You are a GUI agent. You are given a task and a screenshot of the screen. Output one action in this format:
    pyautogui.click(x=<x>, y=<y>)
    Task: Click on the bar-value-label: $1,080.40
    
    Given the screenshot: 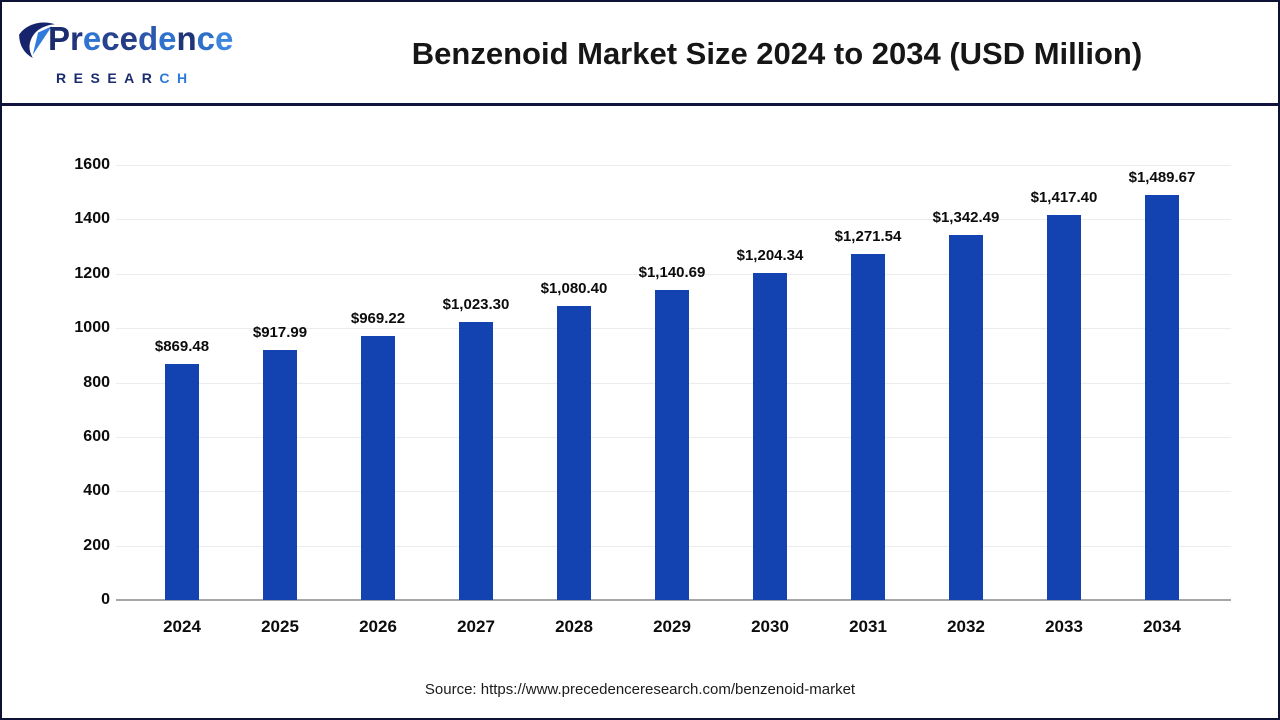 What is the action you would take?
    pyautogui.click(x=574, y=289)
    